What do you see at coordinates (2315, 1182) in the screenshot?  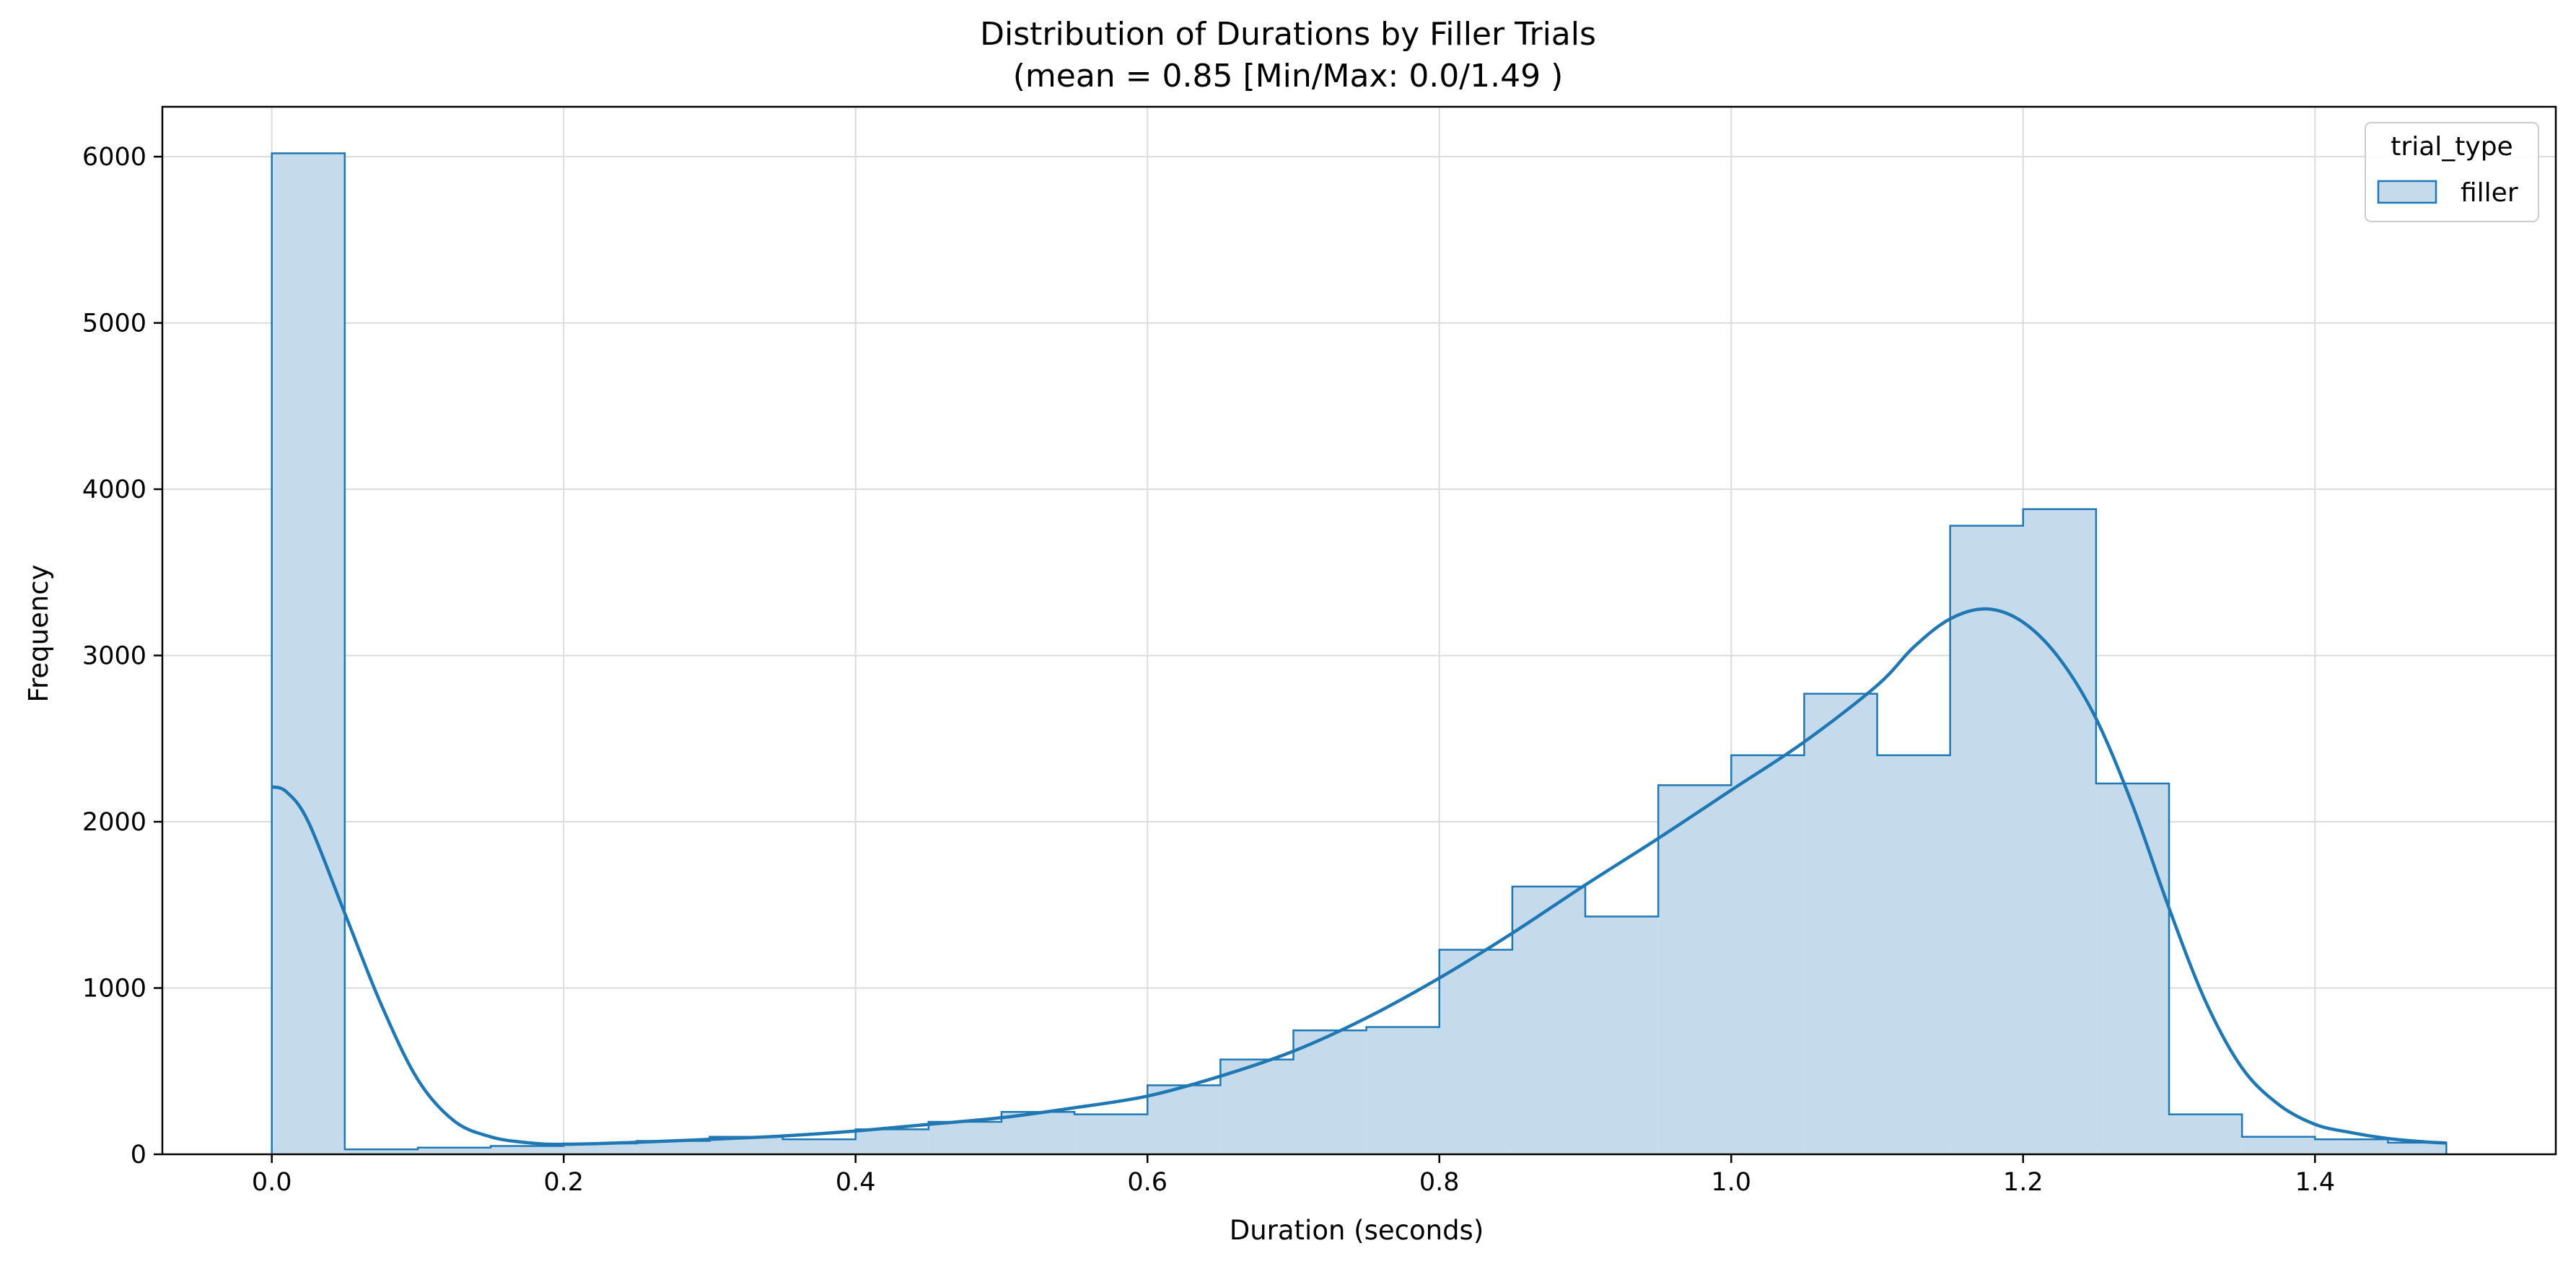 I see `x-tick-label-7: 1.4` at bounding box center [2315, 1182].